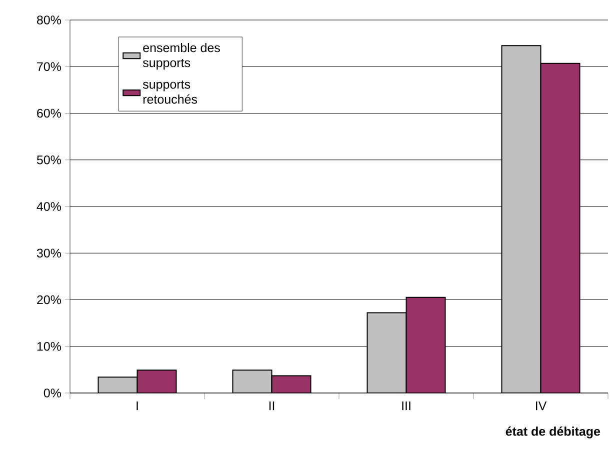  Describe the element at coordinates (49, 159) in the screenshot. I see `y-tick-label: 50%` at that location.